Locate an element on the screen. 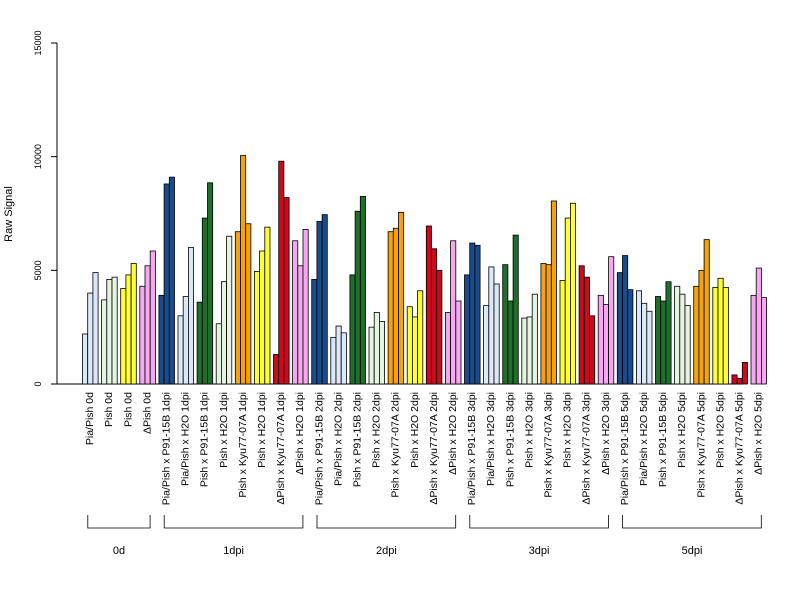 The height and width of the screenshot is (600, 800). category-label: Pish x H2O 5dpi is located at coordinates (720, 430).